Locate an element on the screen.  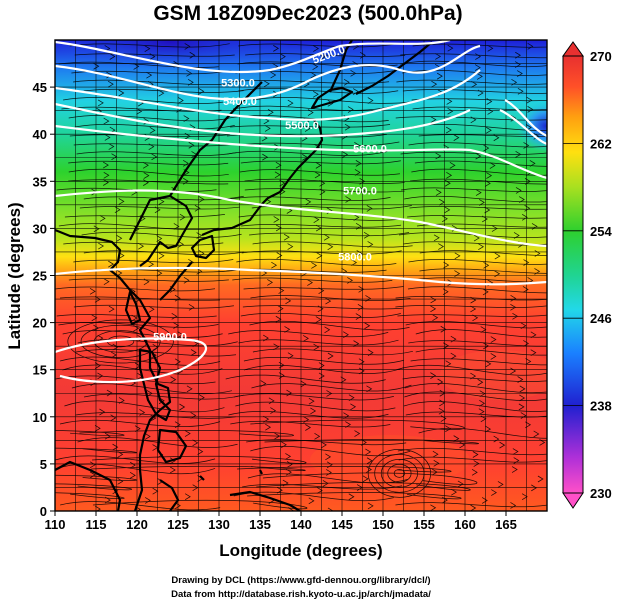
coast-new-guinea is located at coordinates (265, 500).